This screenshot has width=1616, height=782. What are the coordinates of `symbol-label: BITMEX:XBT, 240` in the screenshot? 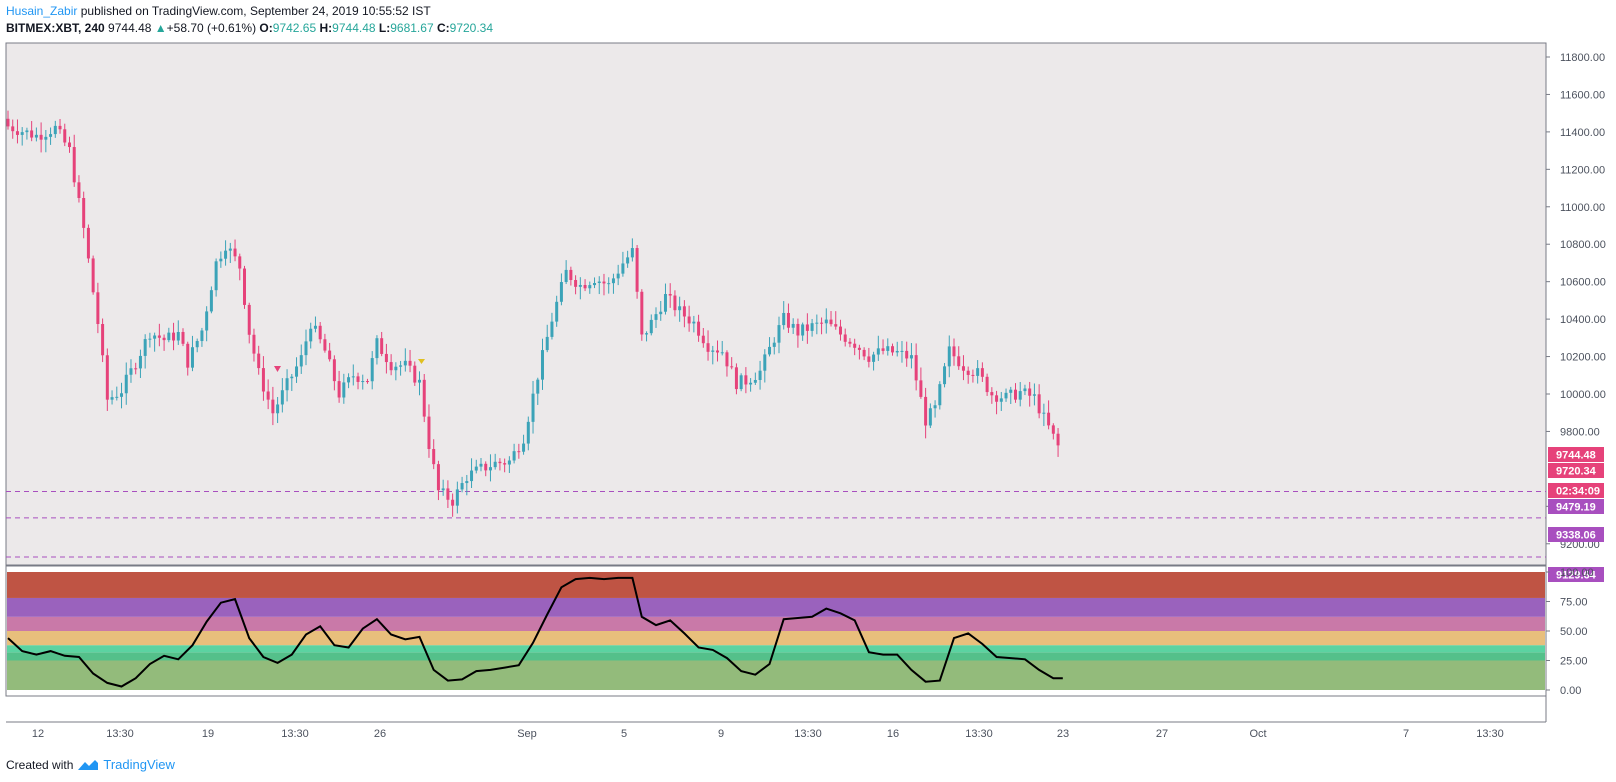 It's located at (55, 28).